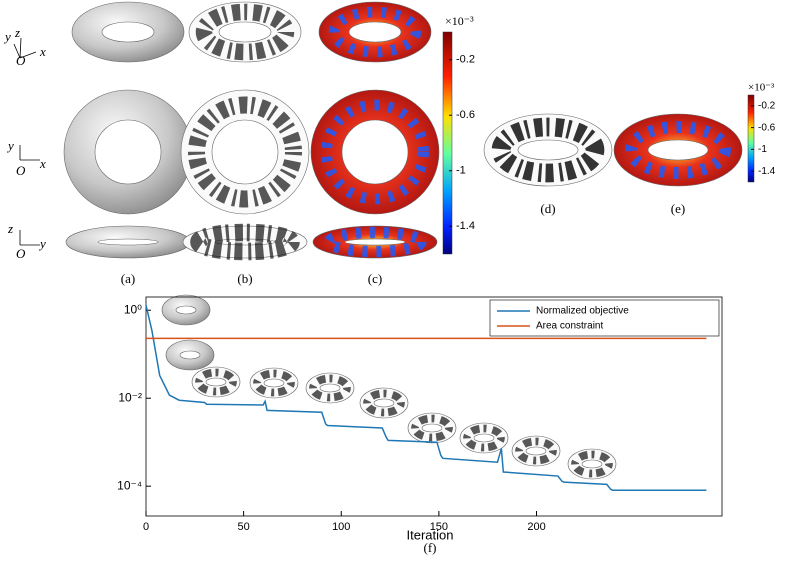 The height and width of the screenshot is (561, 789). I want to click on panel-label: (b), so click(244, 278).